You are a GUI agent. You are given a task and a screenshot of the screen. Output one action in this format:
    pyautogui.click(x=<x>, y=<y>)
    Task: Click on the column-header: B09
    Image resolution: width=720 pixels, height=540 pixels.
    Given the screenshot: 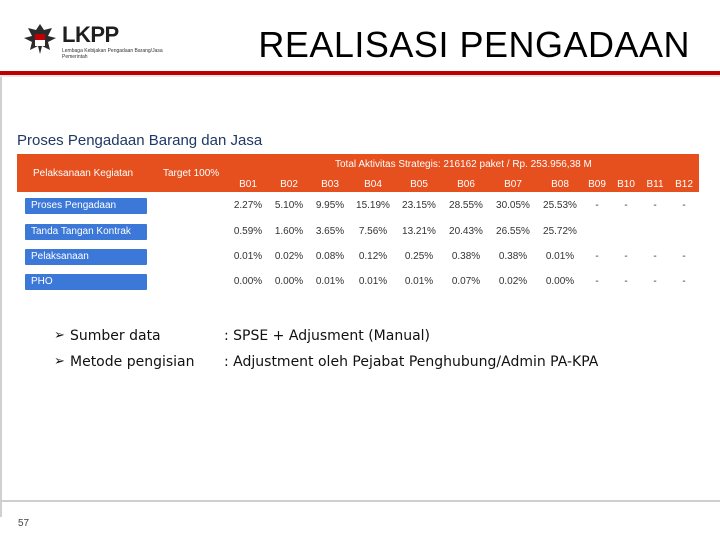 What is the action you would take?
    pyautogui.click(x=597, y=184)
    